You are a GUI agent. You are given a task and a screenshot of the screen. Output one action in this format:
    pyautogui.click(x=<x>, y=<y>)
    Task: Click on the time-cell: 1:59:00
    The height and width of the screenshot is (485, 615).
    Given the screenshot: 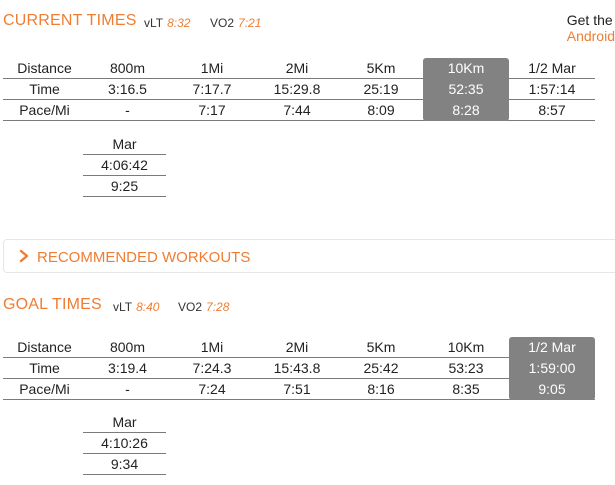 What is the action you would take?
    pyautogui.click(x=552, y=368)
    